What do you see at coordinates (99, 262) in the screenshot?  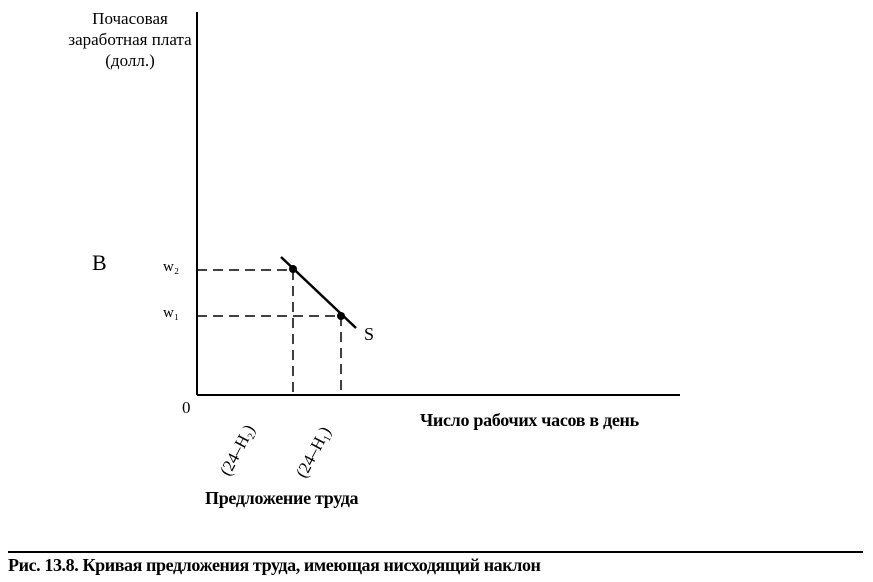 I see `panel-letter: B` at bounding box center [99, 262].